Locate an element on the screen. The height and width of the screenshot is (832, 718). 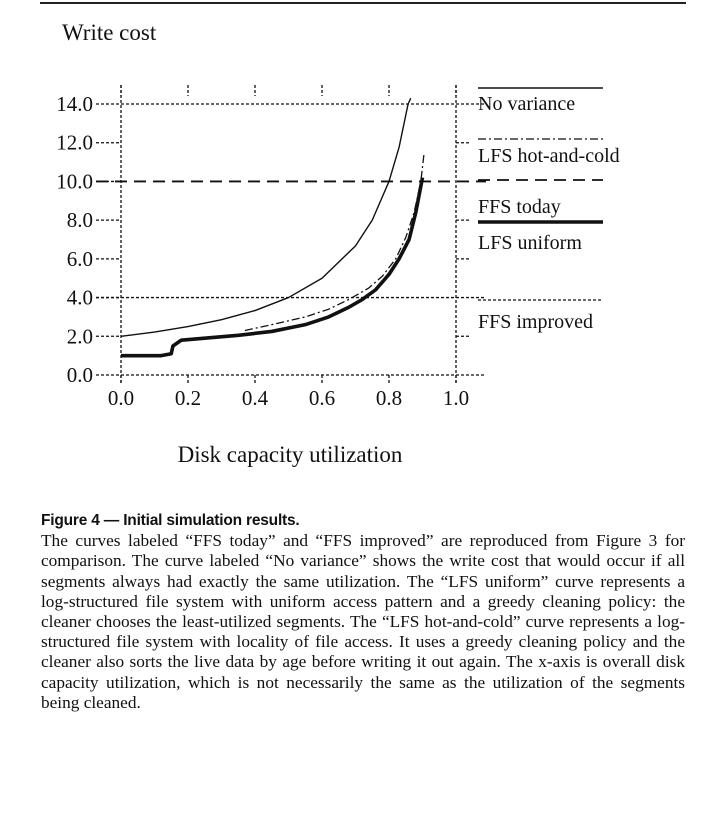
caption-title: Figure 4 — Initial simulation results. is located at coordinates (170, 520).